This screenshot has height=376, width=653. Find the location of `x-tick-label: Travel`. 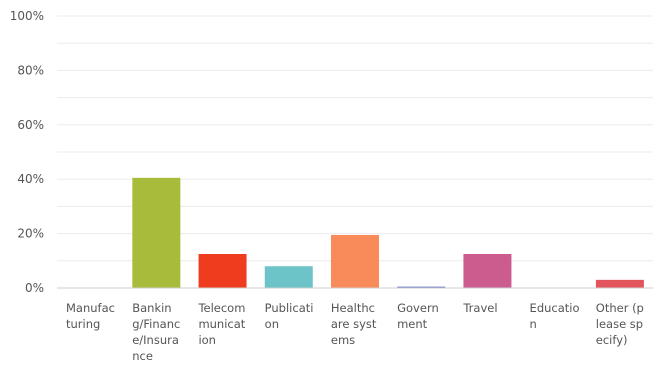

x-tick-label: Travel is located at coordinates (480, 308).